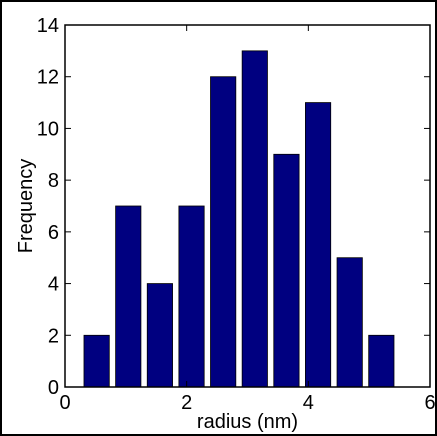 The width and height of the screenshot is (437, 436). I want to click on y-tick-label-7: 14, so click(48, 26).